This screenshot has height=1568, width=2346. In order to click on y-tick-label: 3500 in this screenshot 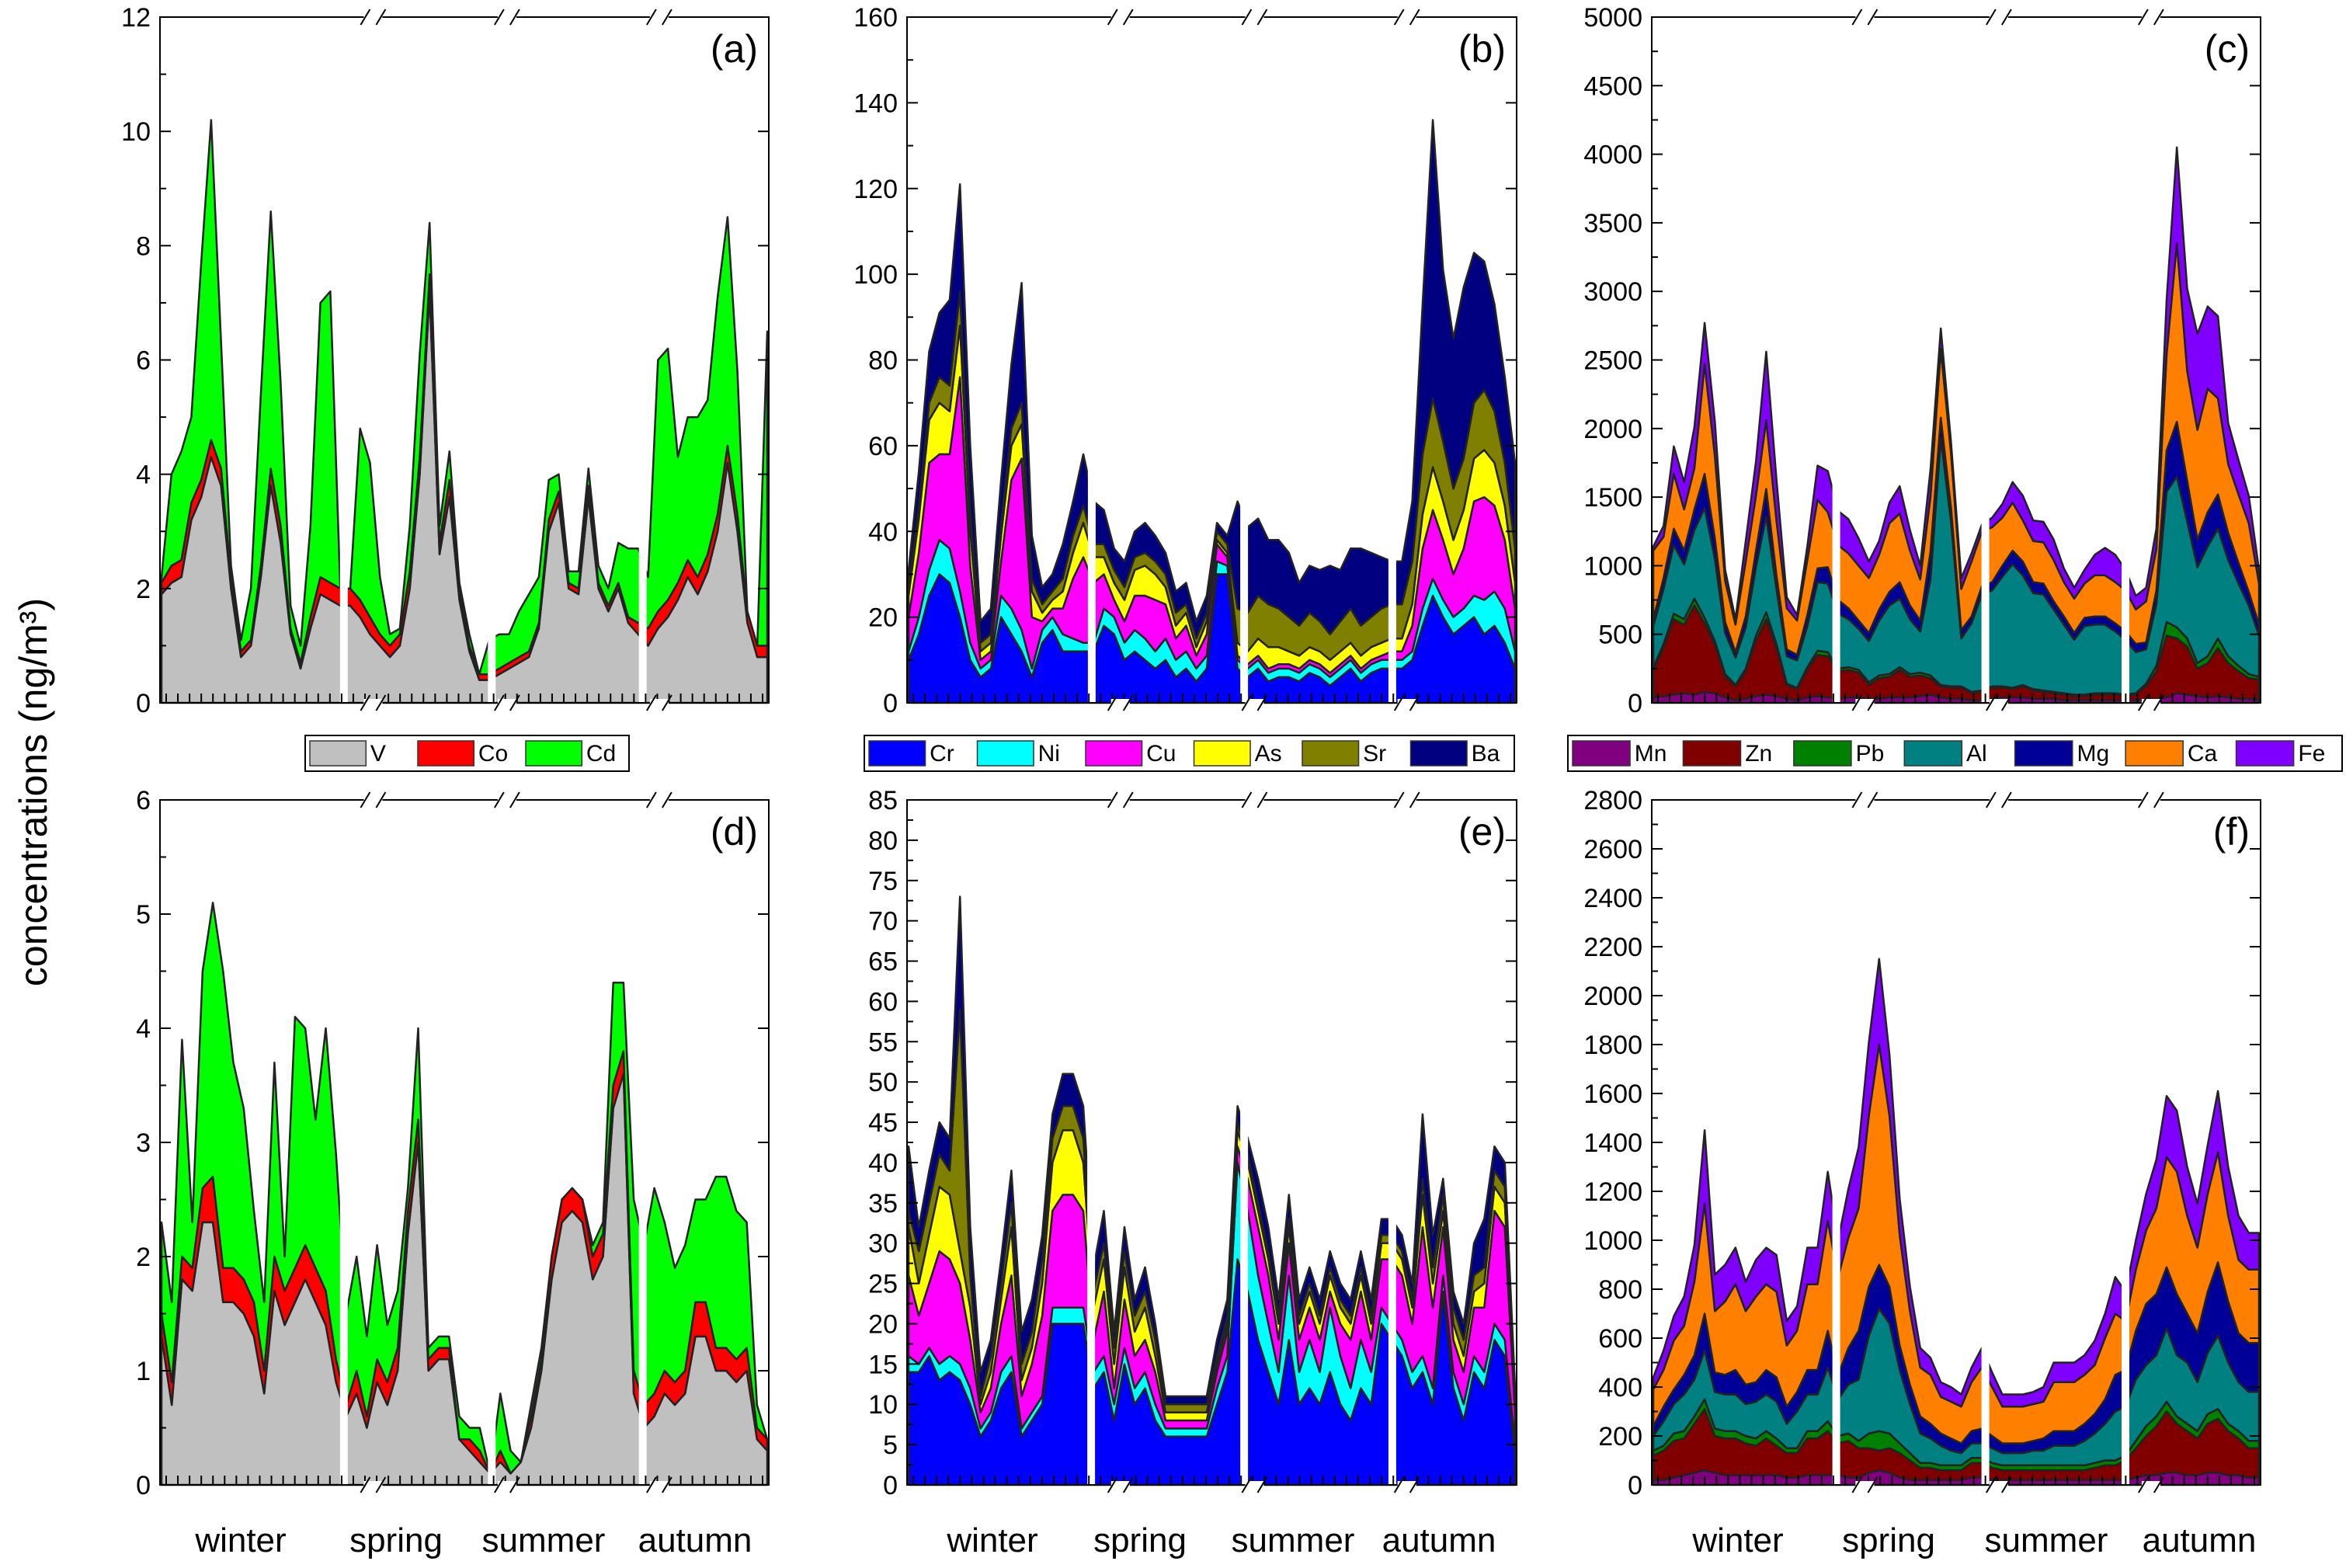, I will do `click(1613, 224)`.